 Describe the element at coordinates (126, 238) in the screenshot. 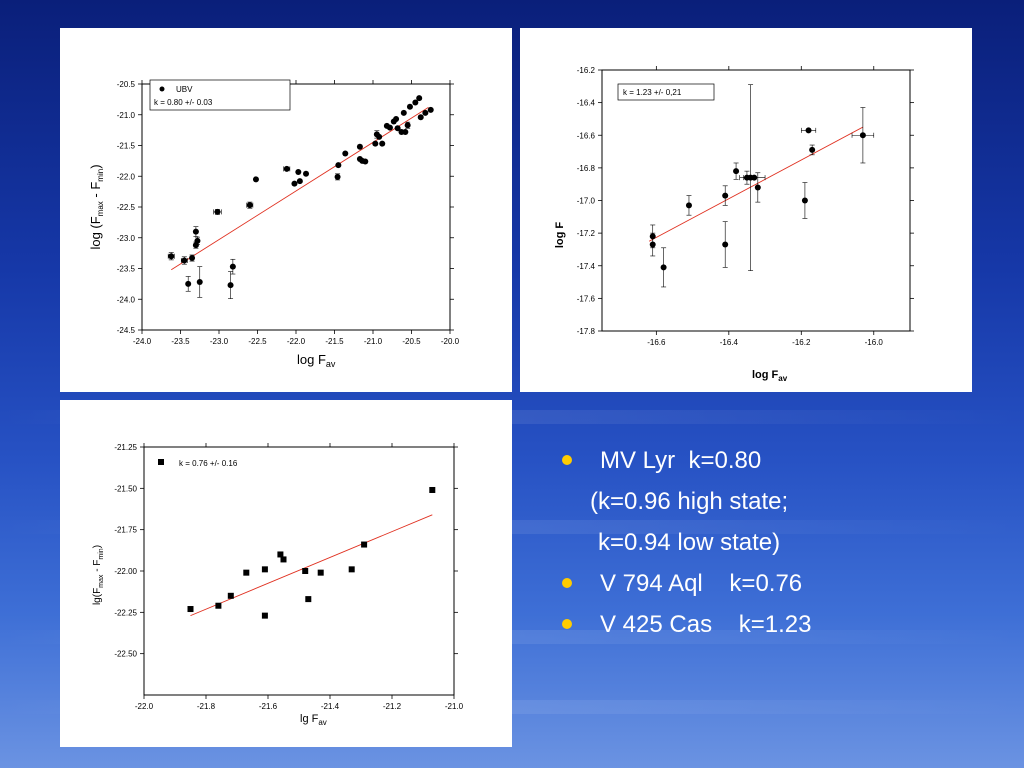

I see `y-tick-label: -23.0` at that location.